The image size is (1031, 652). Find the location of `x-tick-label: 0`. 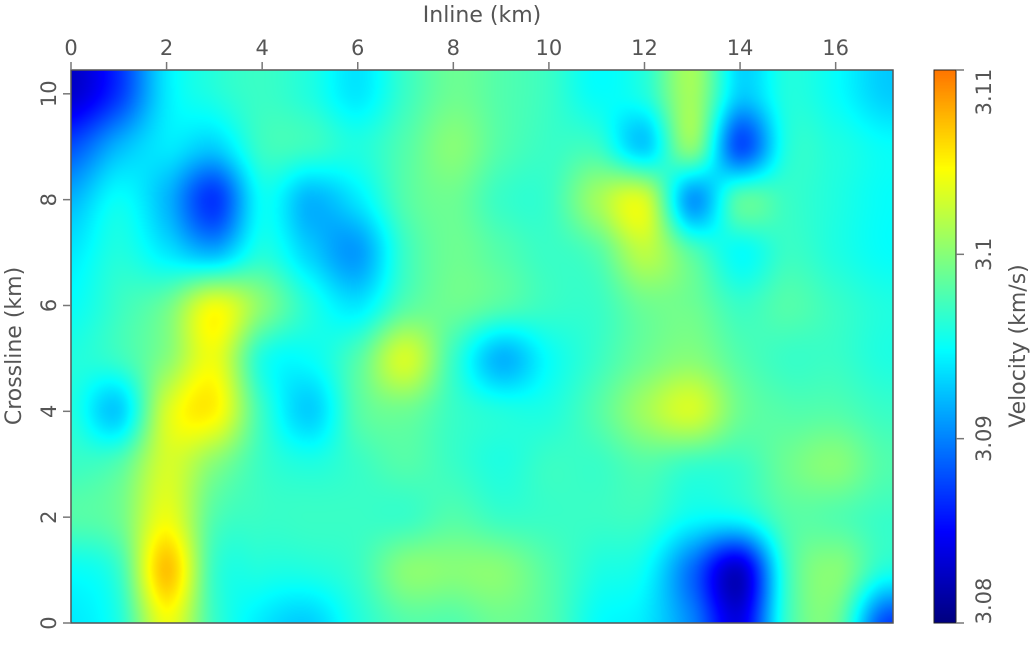

x-tick-label: 0 is located at coordinates (70, 48).